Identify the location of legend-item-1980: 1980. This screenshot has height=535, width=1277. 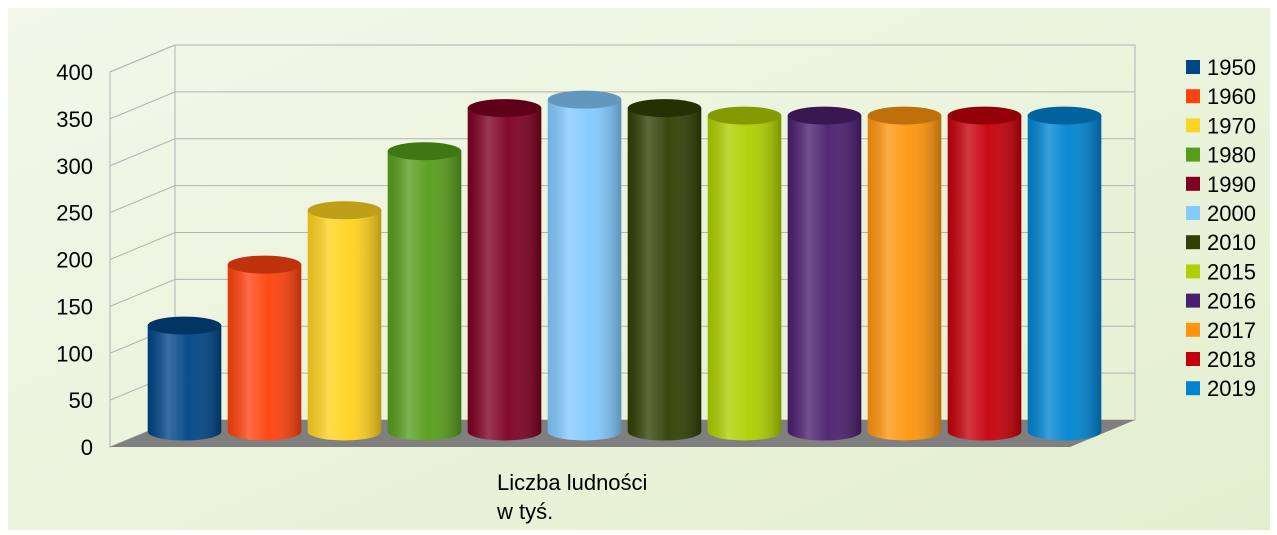
(1221, 155).